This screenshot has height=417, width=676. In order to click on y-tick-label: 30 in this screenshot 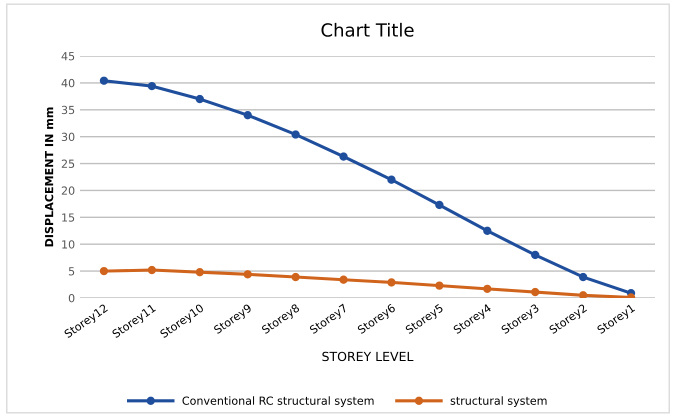, I will do `click(68, 137)`.